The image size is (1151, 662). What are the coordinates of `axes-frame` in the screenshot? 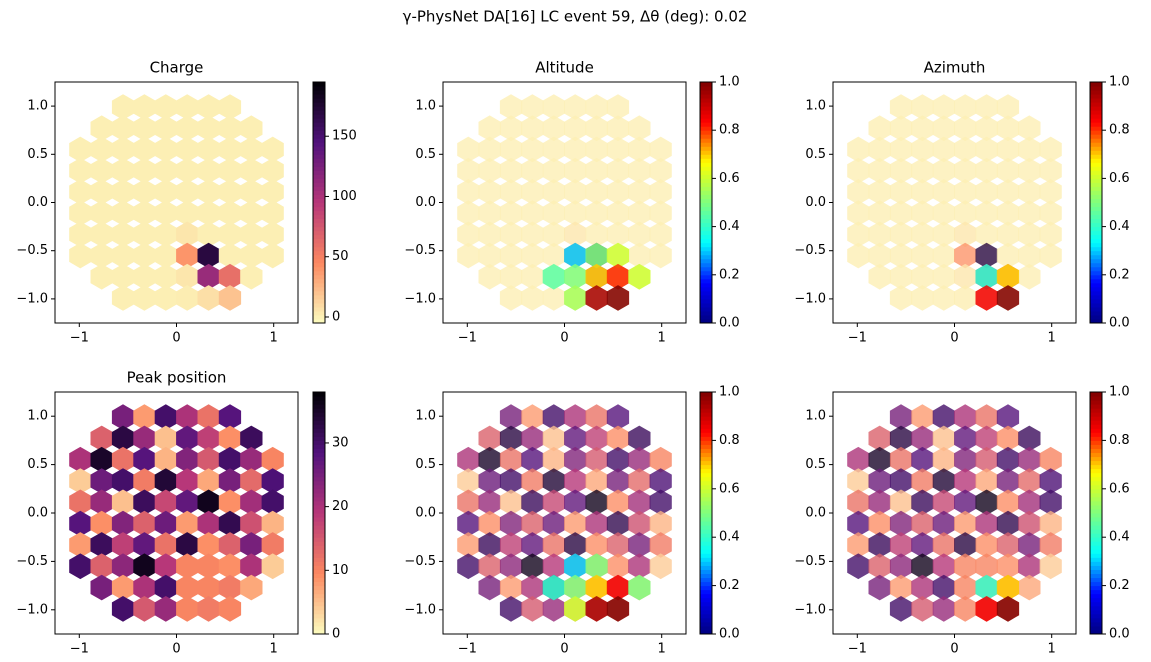 It's located at (176, 513).